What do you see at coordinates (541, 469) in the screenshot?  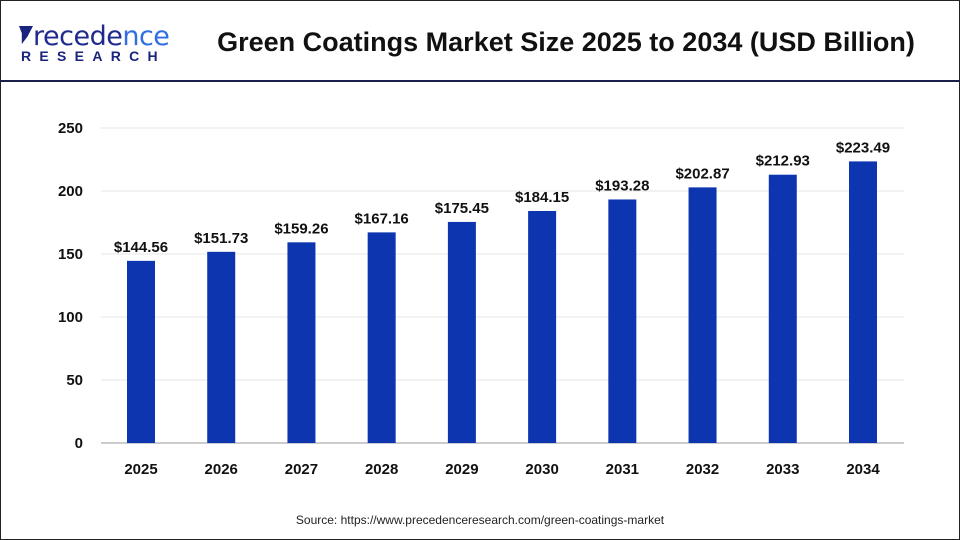 I see `x-tick-label: 2030` at bounding box center [541, 469].